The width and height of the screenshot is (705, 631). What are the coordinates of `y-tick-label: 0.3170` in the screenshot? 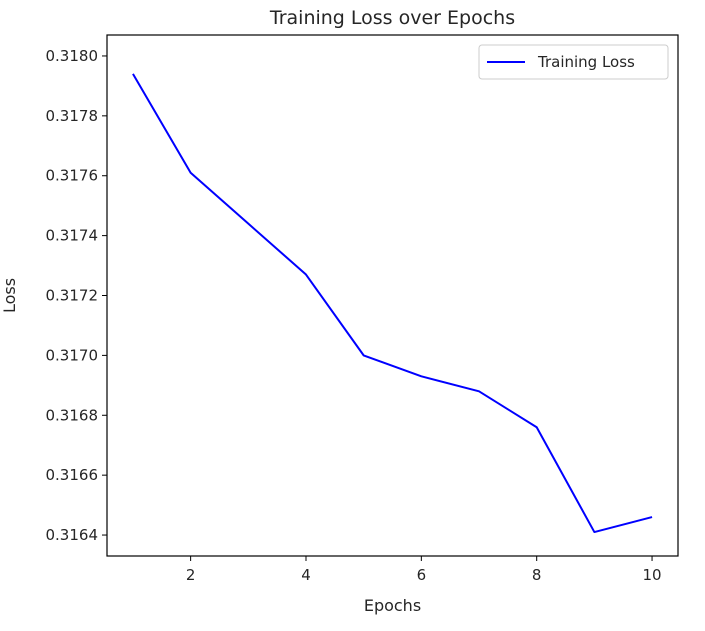 It's located at (72, 355).